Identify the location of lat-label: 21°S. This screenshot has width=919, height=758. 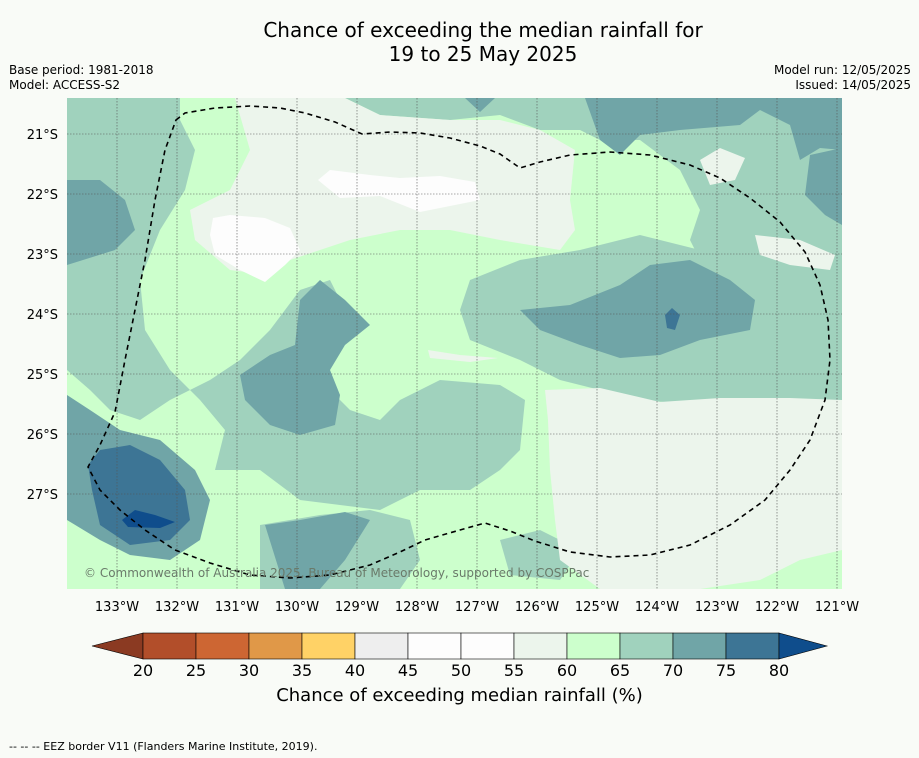
(42, 135).